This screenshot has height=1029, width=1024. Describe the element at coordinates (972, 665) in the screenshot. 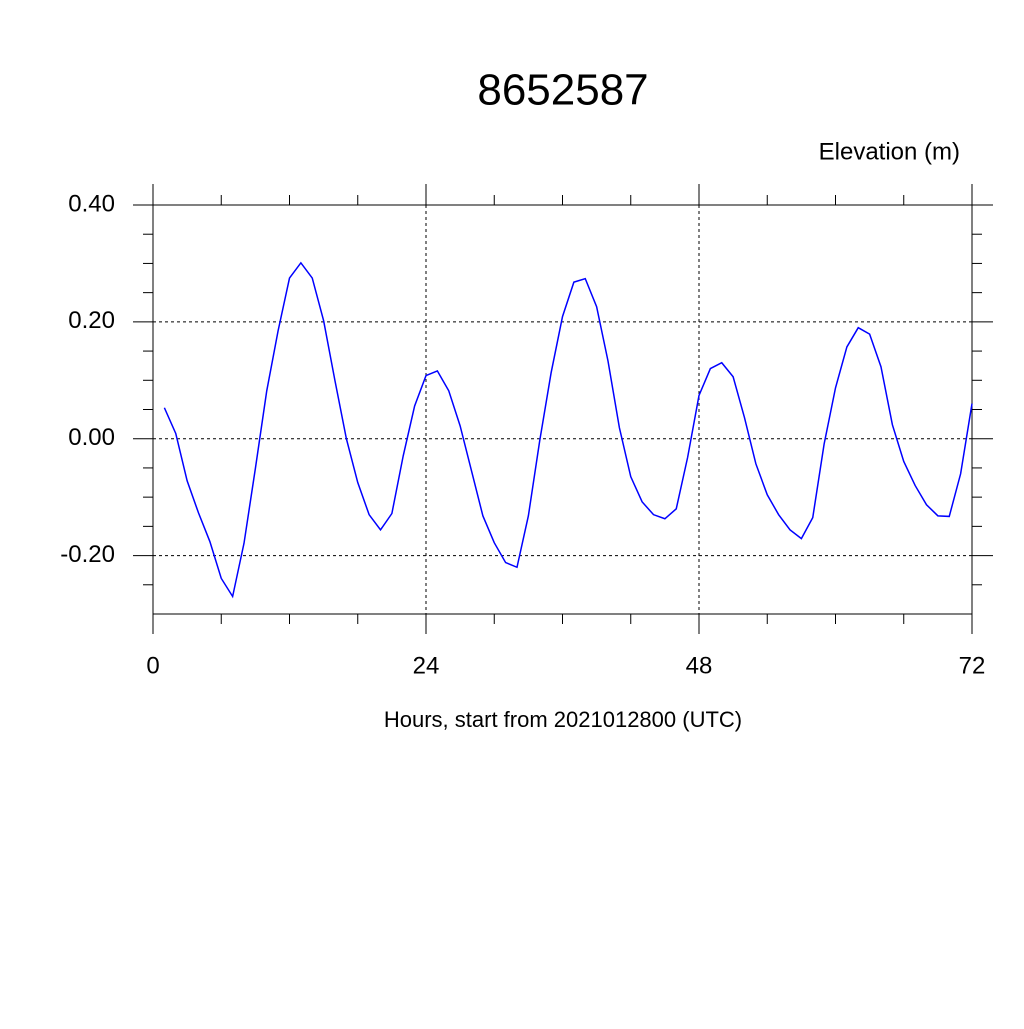

I see `x-tick-label: 72` at that location.